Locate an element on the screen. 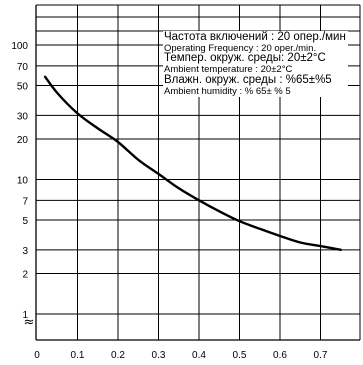  annotation-row: Темпер. окруж. среды: 20±2°С is located at coordinates (255, 59).